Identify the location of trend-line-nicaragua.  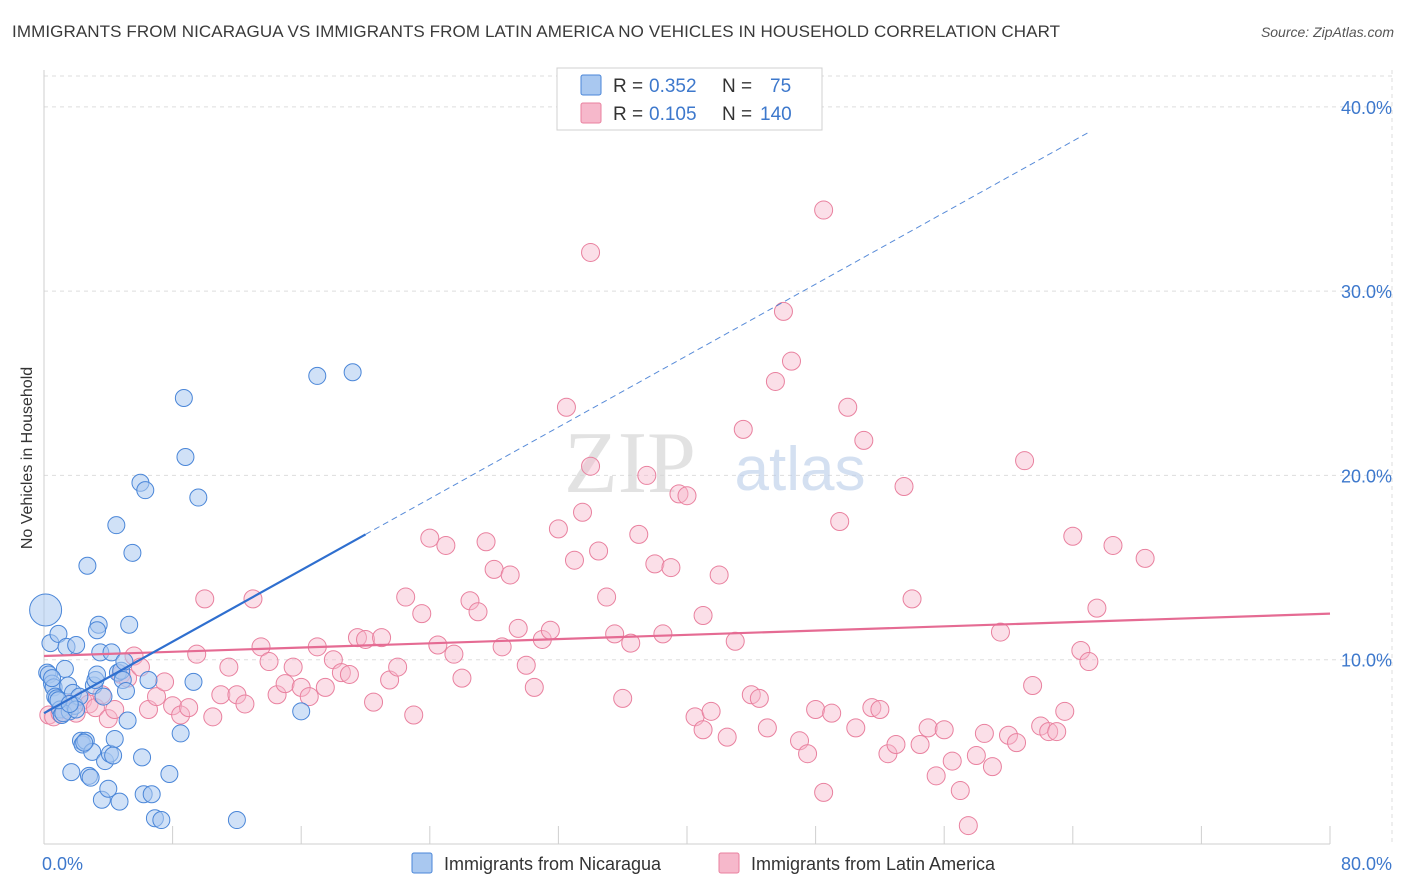
(205, 624).